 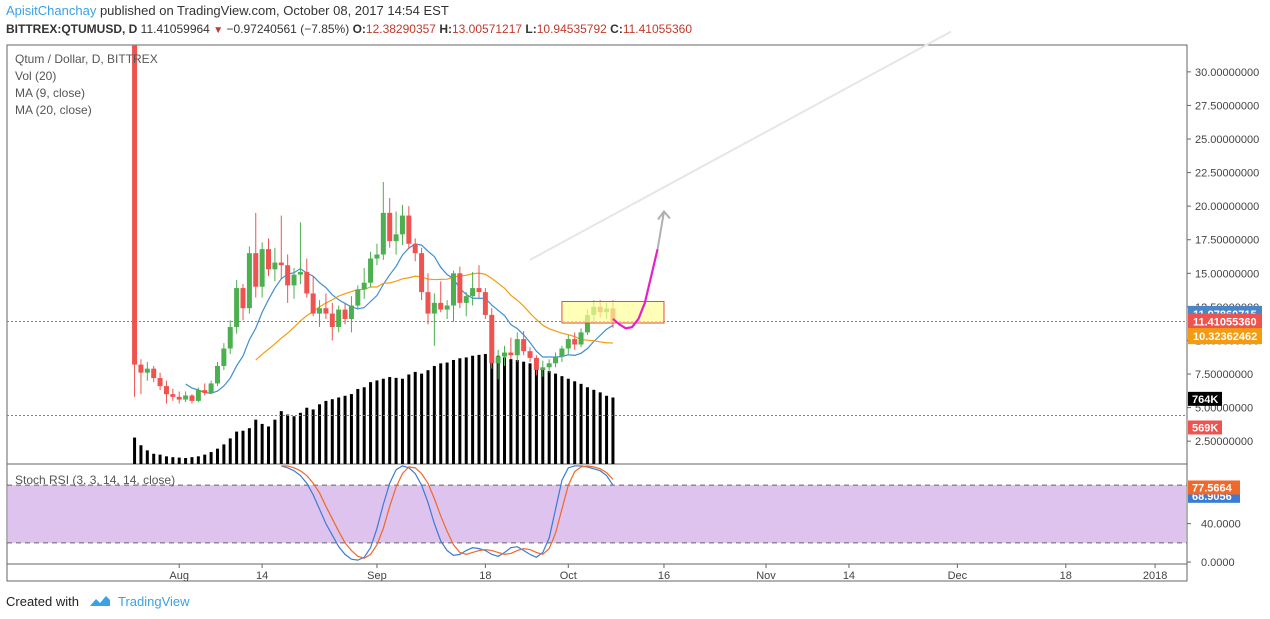 I want to click on vol-legend: Vol (20), so click(x=36, y=76).